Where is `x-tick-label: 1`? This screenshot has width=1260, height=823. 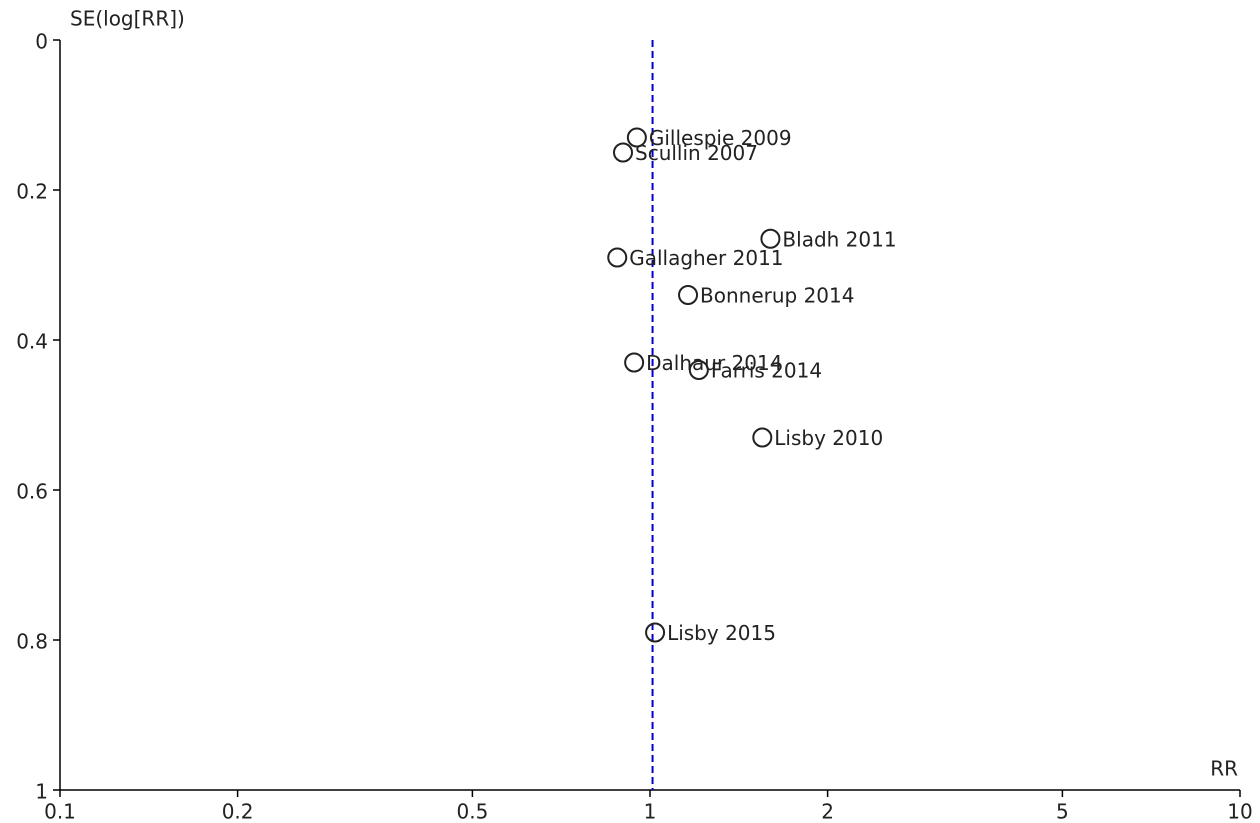 x-tick-label: 1 is located at coordinates (650, 811).